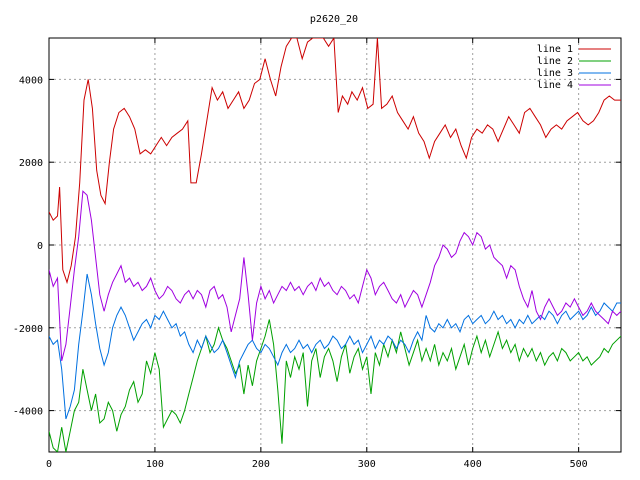 The height and width of the screenshot is (480, 640). I want to click on x-tick-label: 500, so click(579, 464).